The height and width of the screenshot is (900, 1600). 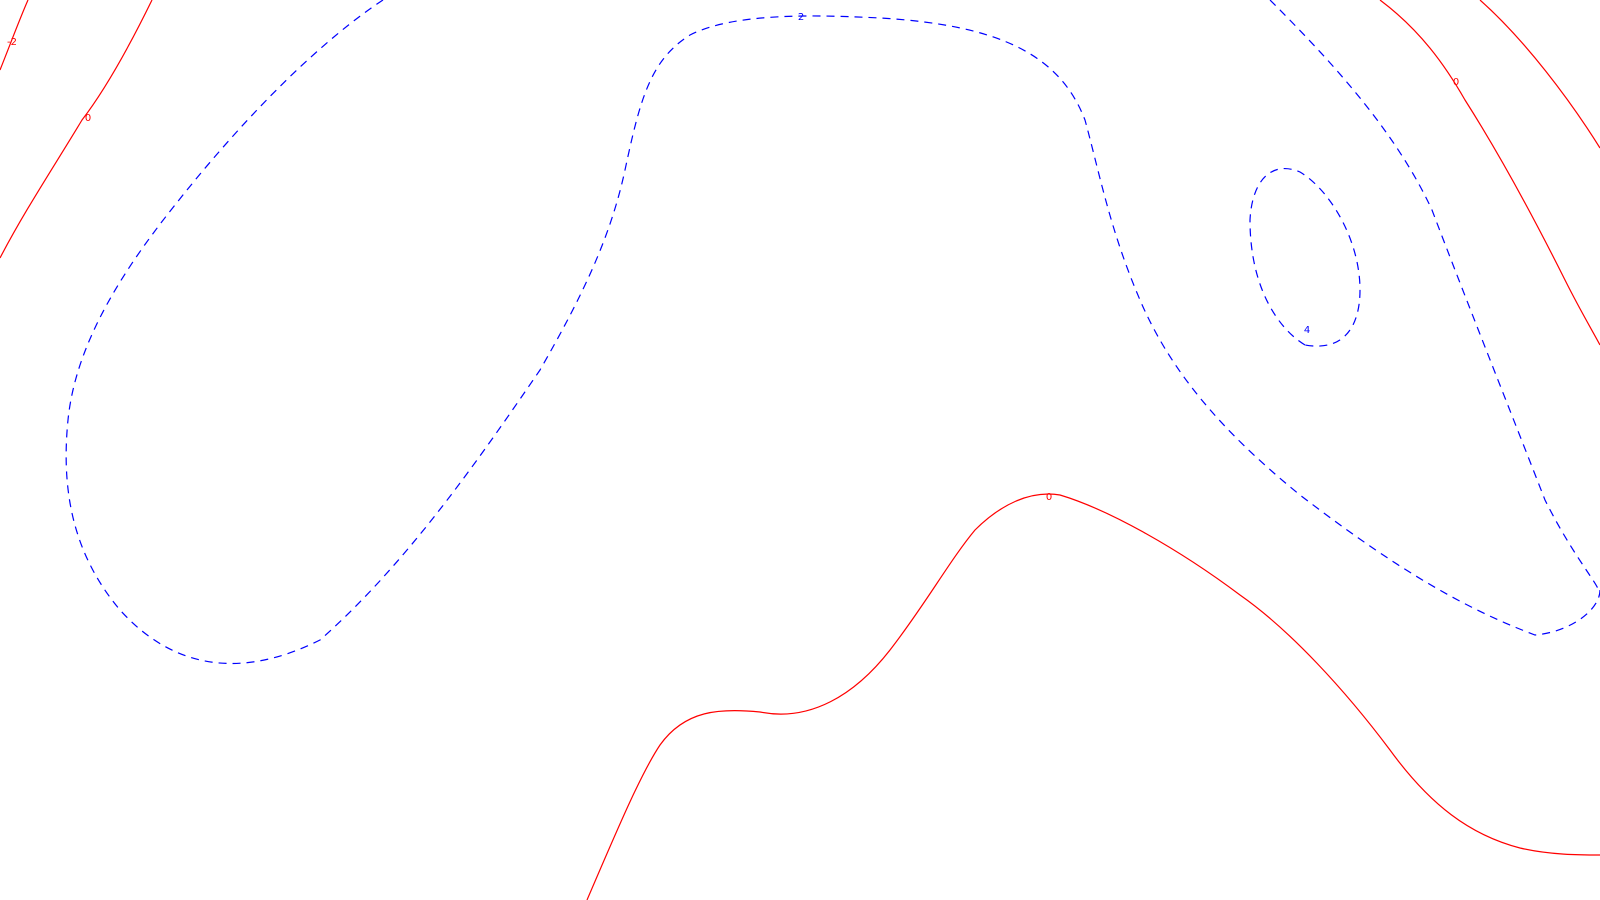 I want to click on contour-label-zero-bottom: 0, so click(x=1049, y=497).